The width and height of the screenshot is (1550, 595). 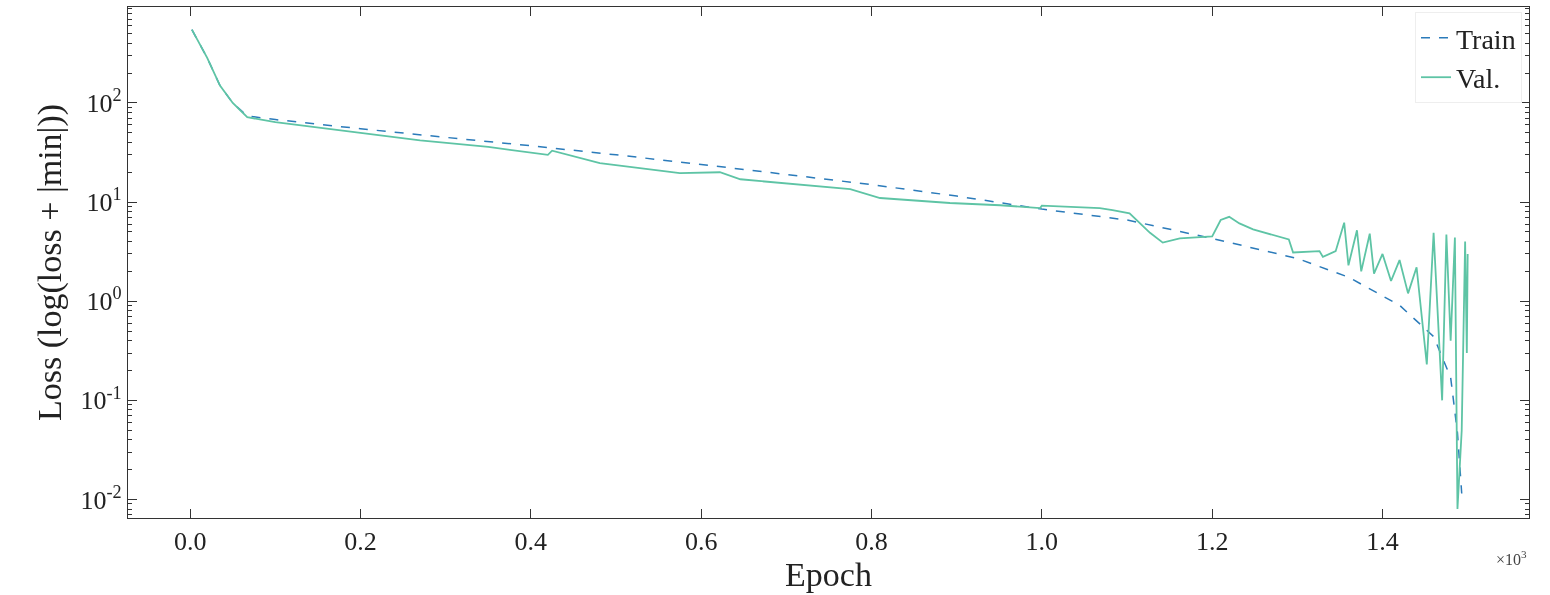 I want to click on legend-label: Train, so click(x=1485, y=39).